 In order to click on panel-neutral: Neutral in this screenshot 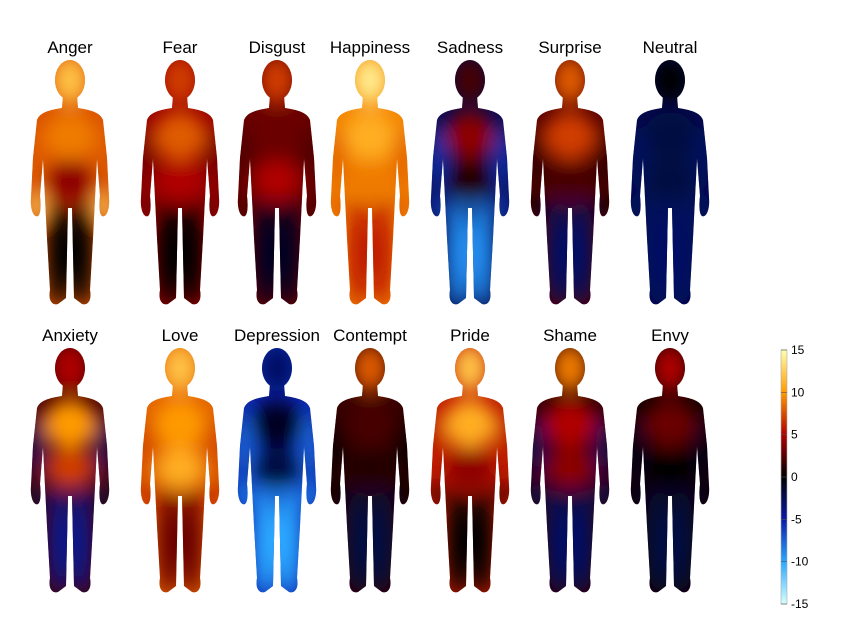, I will do `click(670, 171)`.